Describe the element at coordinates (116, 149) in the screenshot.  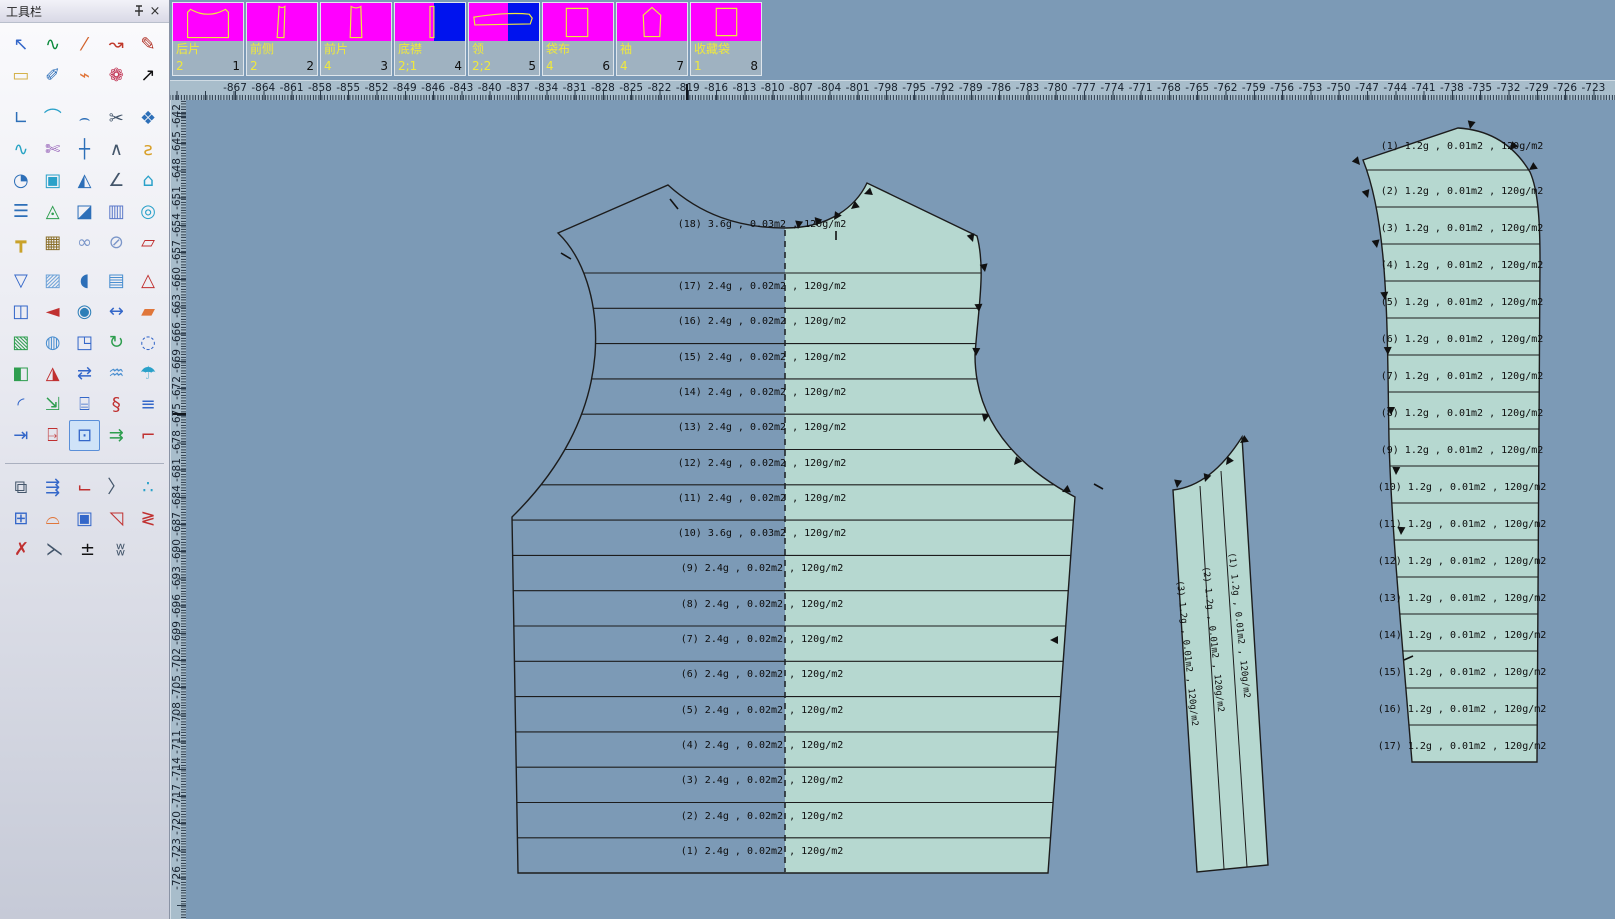
I see `tool-compass: ∧` at that location.